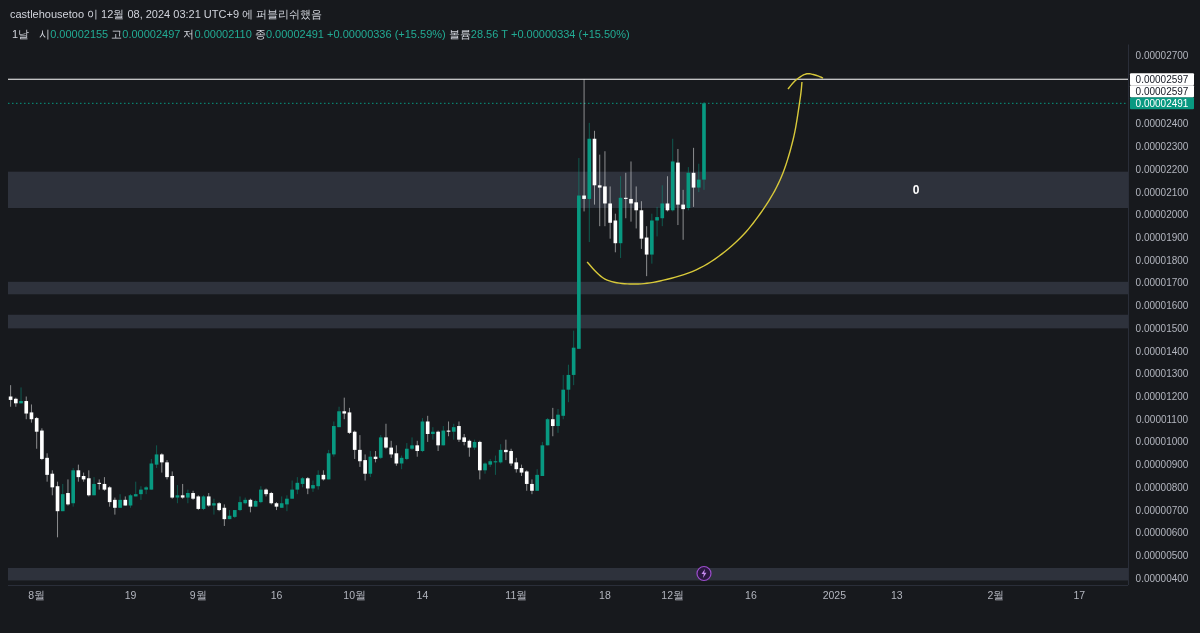  Describe the element at coordinates (1162, 169) in the screenshot. I see `y-tick-label: 0.00002200` at that location.